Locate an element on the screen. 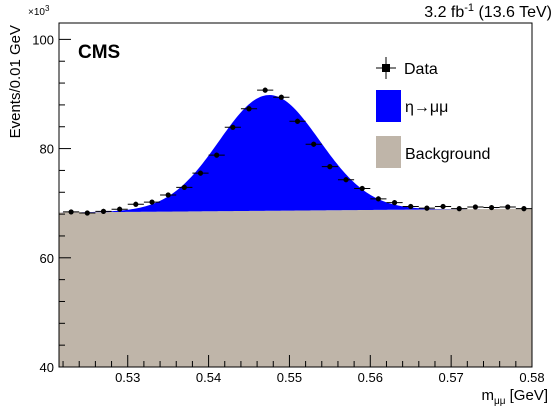 This screenshot has width=552, height=407. y-tick-label: 100 is located at coordinates (43, 39).